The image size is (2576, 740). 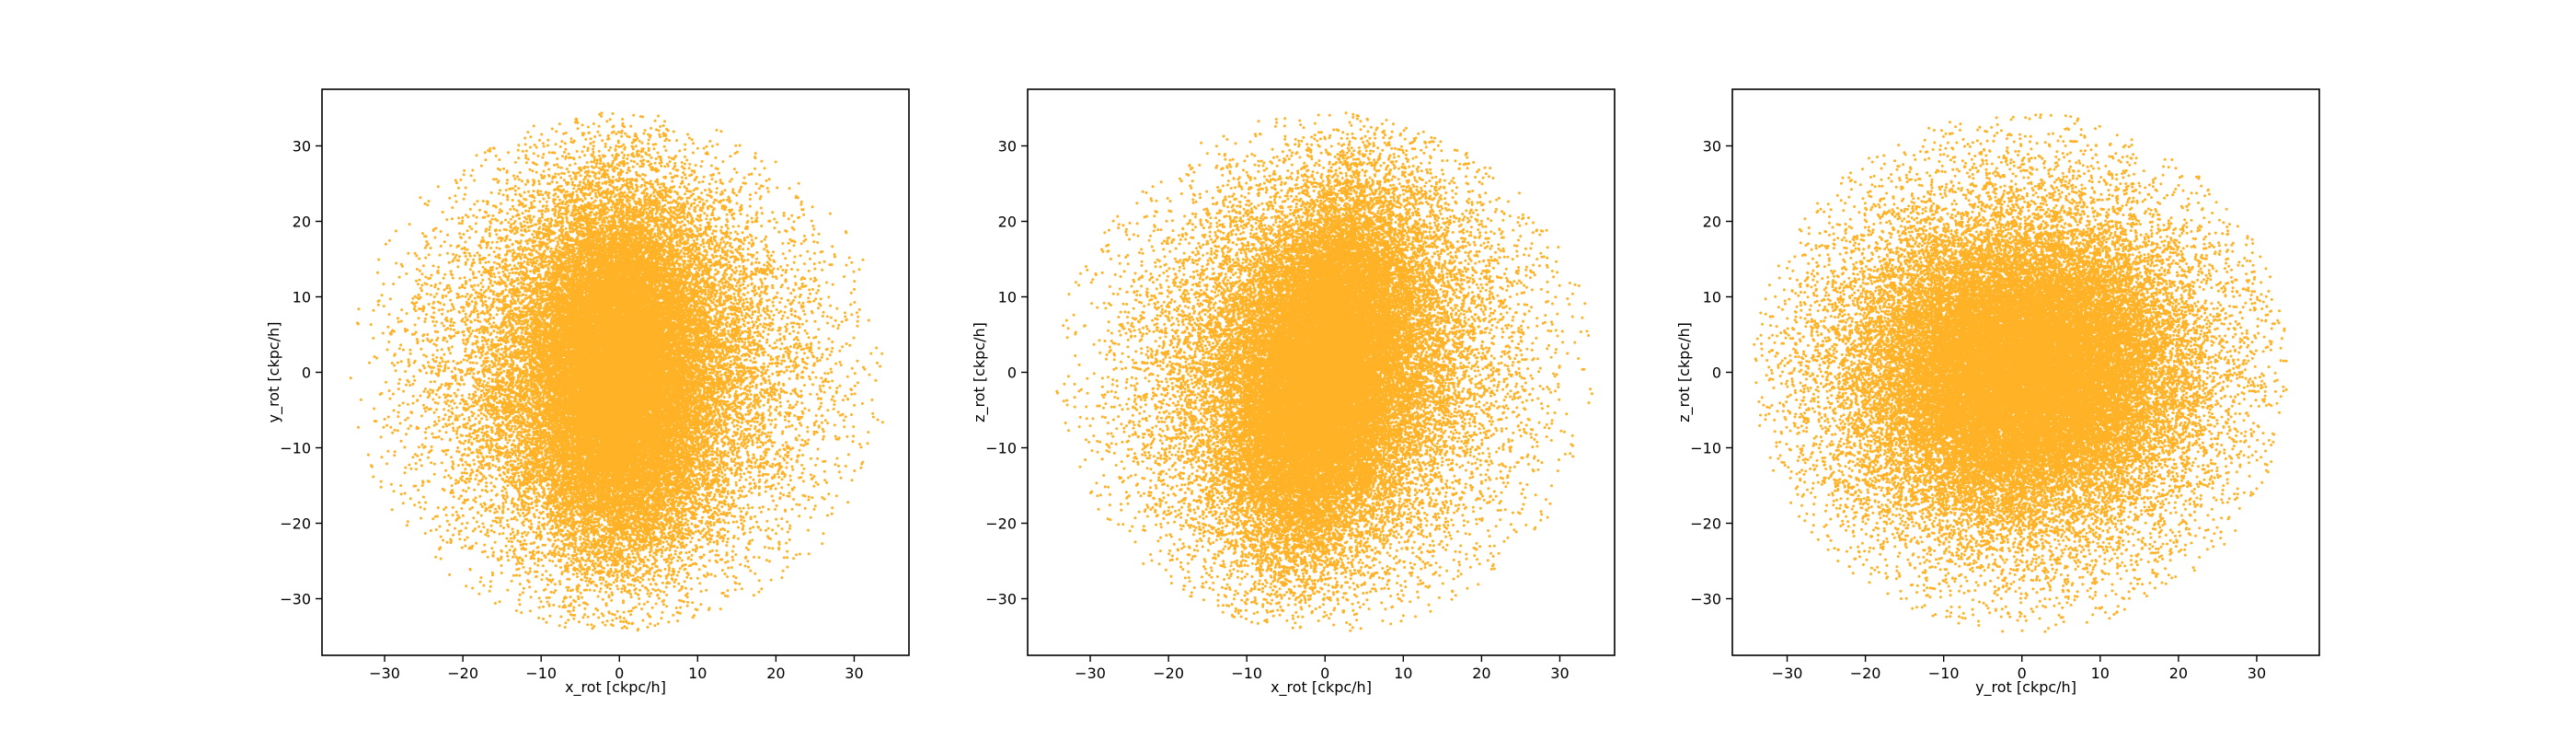 I want to click on y-axis-label: y_rot [ckpc/h], so click(x=274, y=372).